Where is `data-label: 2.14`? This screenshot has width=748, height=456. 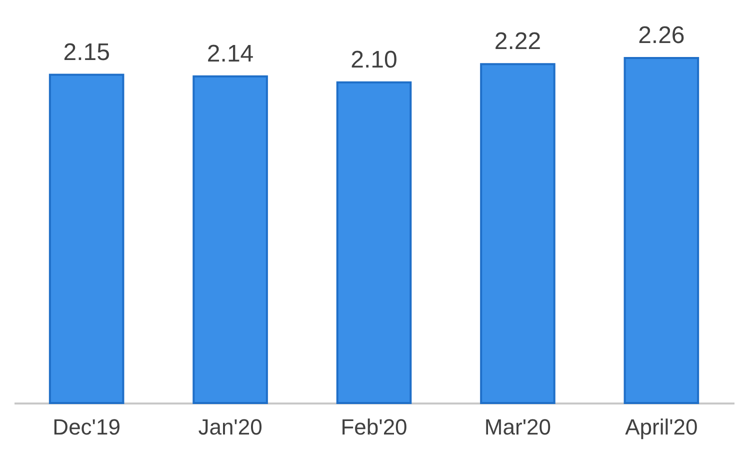 data-label: 2.14 is located at coordinates (230, 54).